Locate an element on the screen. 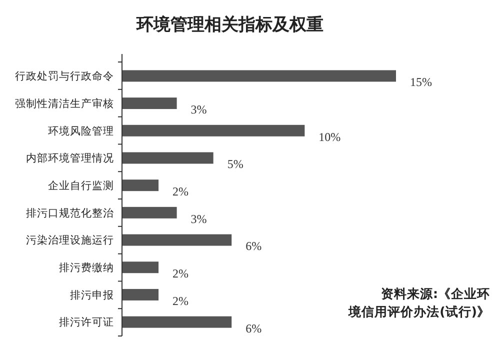  y-tick-label: 排污许可证 is located at coordinates (86, 322).